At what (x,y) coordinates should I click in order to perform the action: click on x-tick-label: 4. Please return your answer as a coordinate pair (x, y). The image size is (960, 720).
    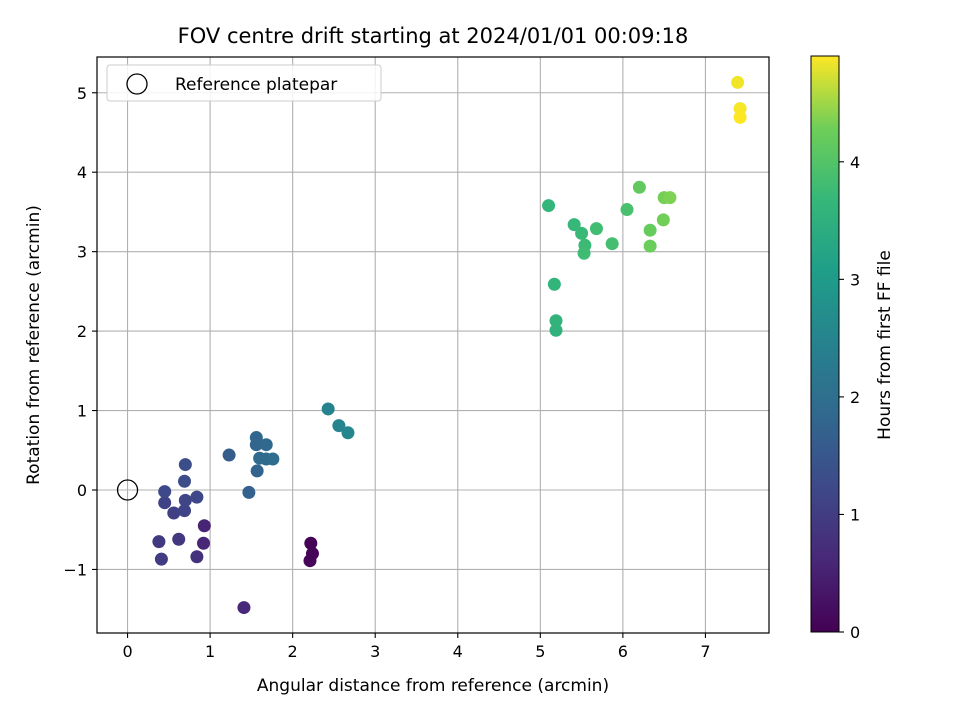
    Looking at the image, I should click on (458, 651).